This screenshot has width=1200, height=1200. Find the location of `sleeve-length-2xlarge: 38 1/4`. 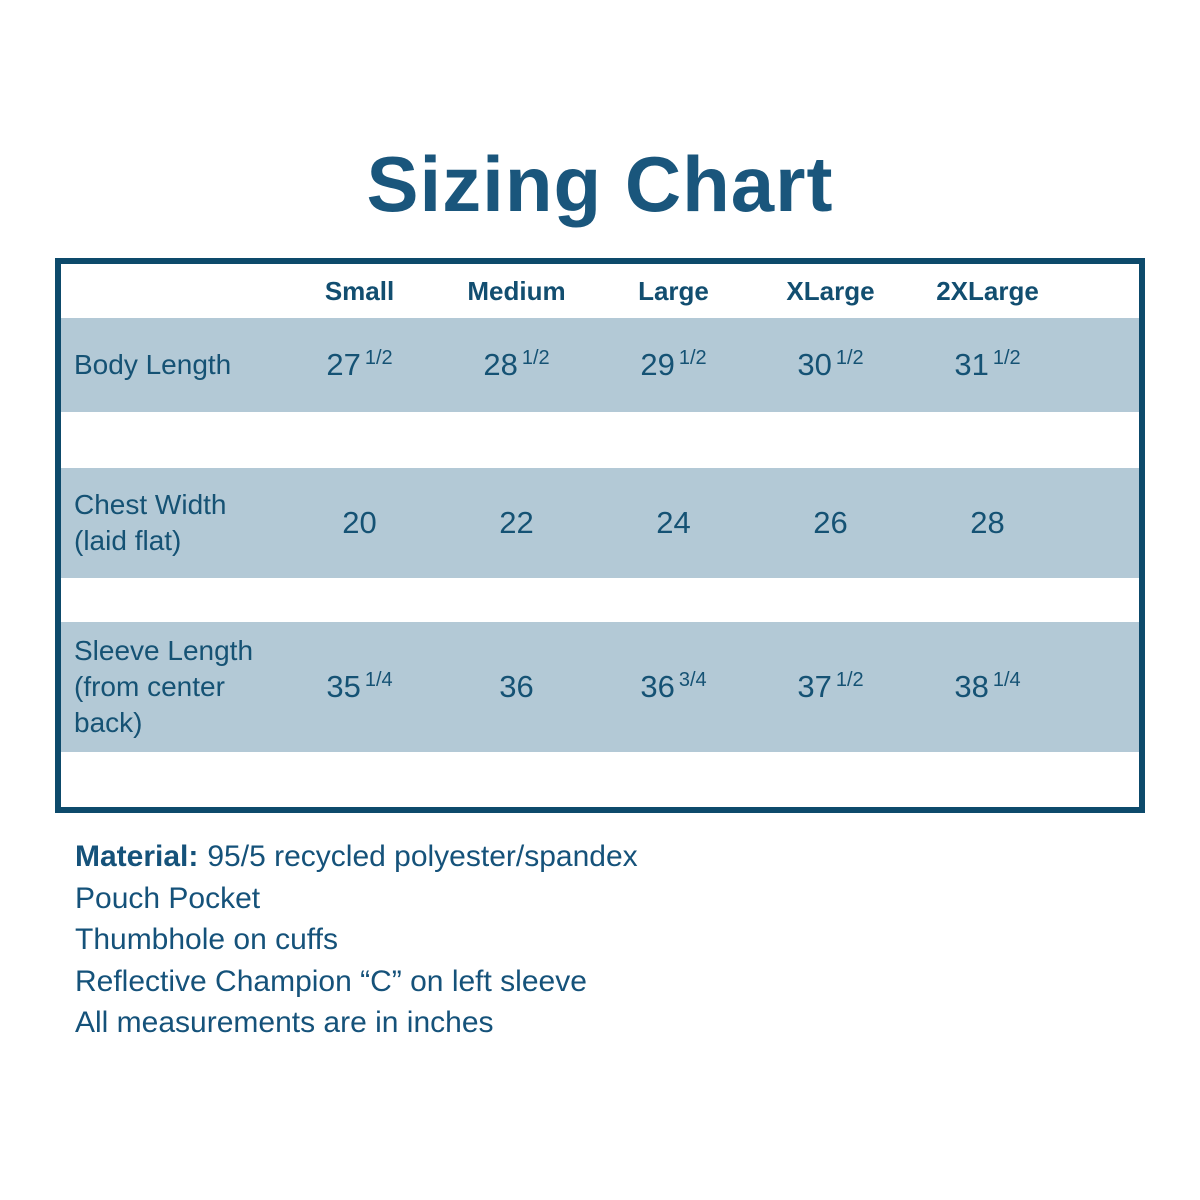

sleeve-length-2xlarge: 38 1/4 is located at coordinates (987, 687).